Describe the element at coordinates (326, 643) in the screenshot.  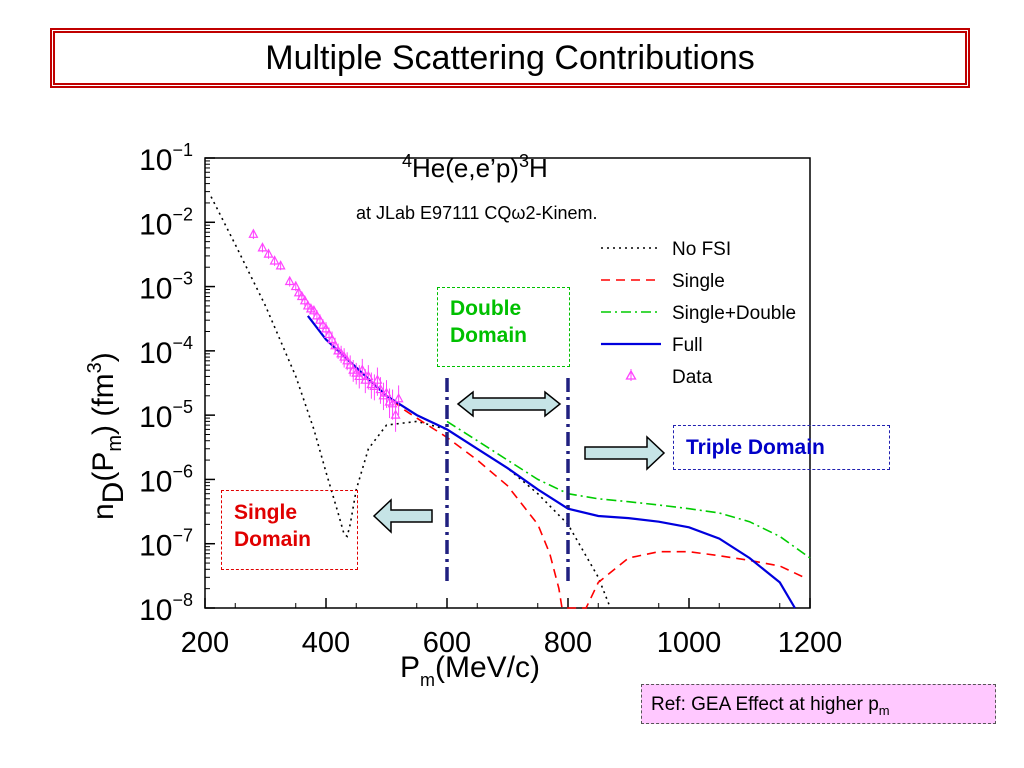
I see `x-tick-label: 400` at that location.